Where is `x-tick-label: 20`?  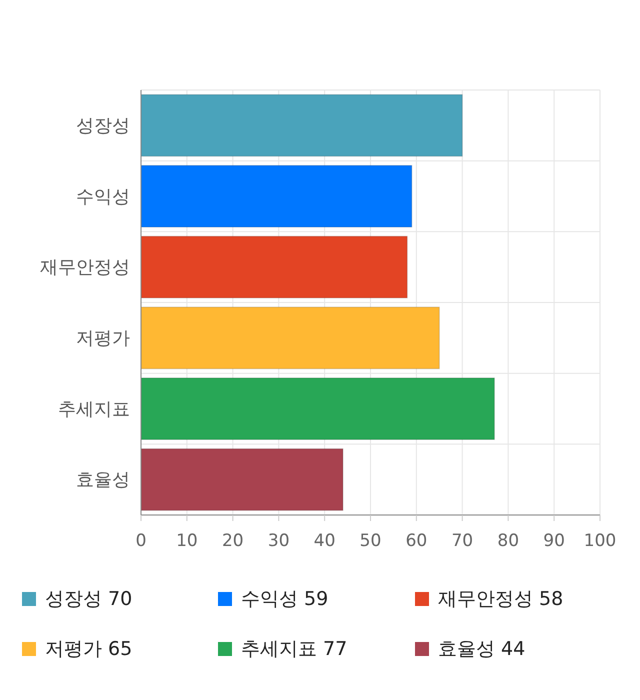
x-tick-label: 20 is located at coordinates (233, 541).